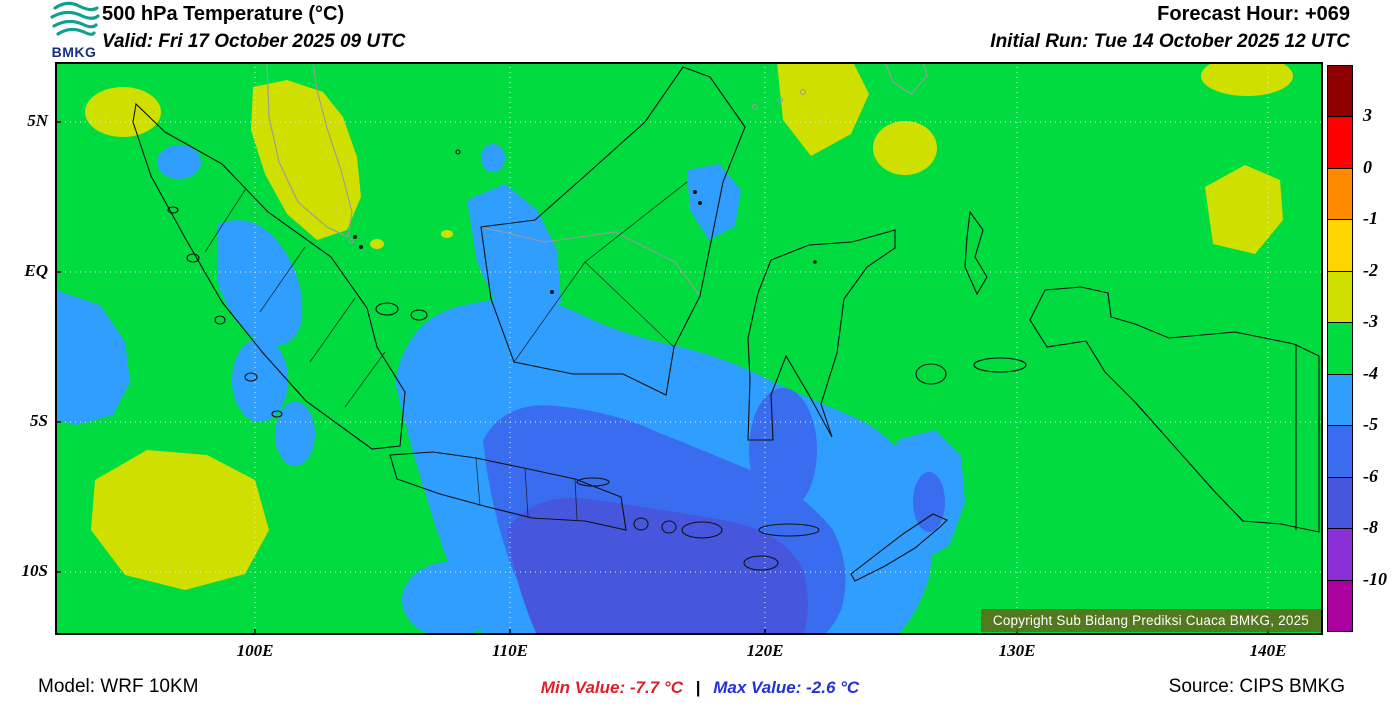 The image size is (1400, 709). Describe the element at coordinates (1370, 476) in the screenshot. I see `colorbar-tick-label: -6` at that location.